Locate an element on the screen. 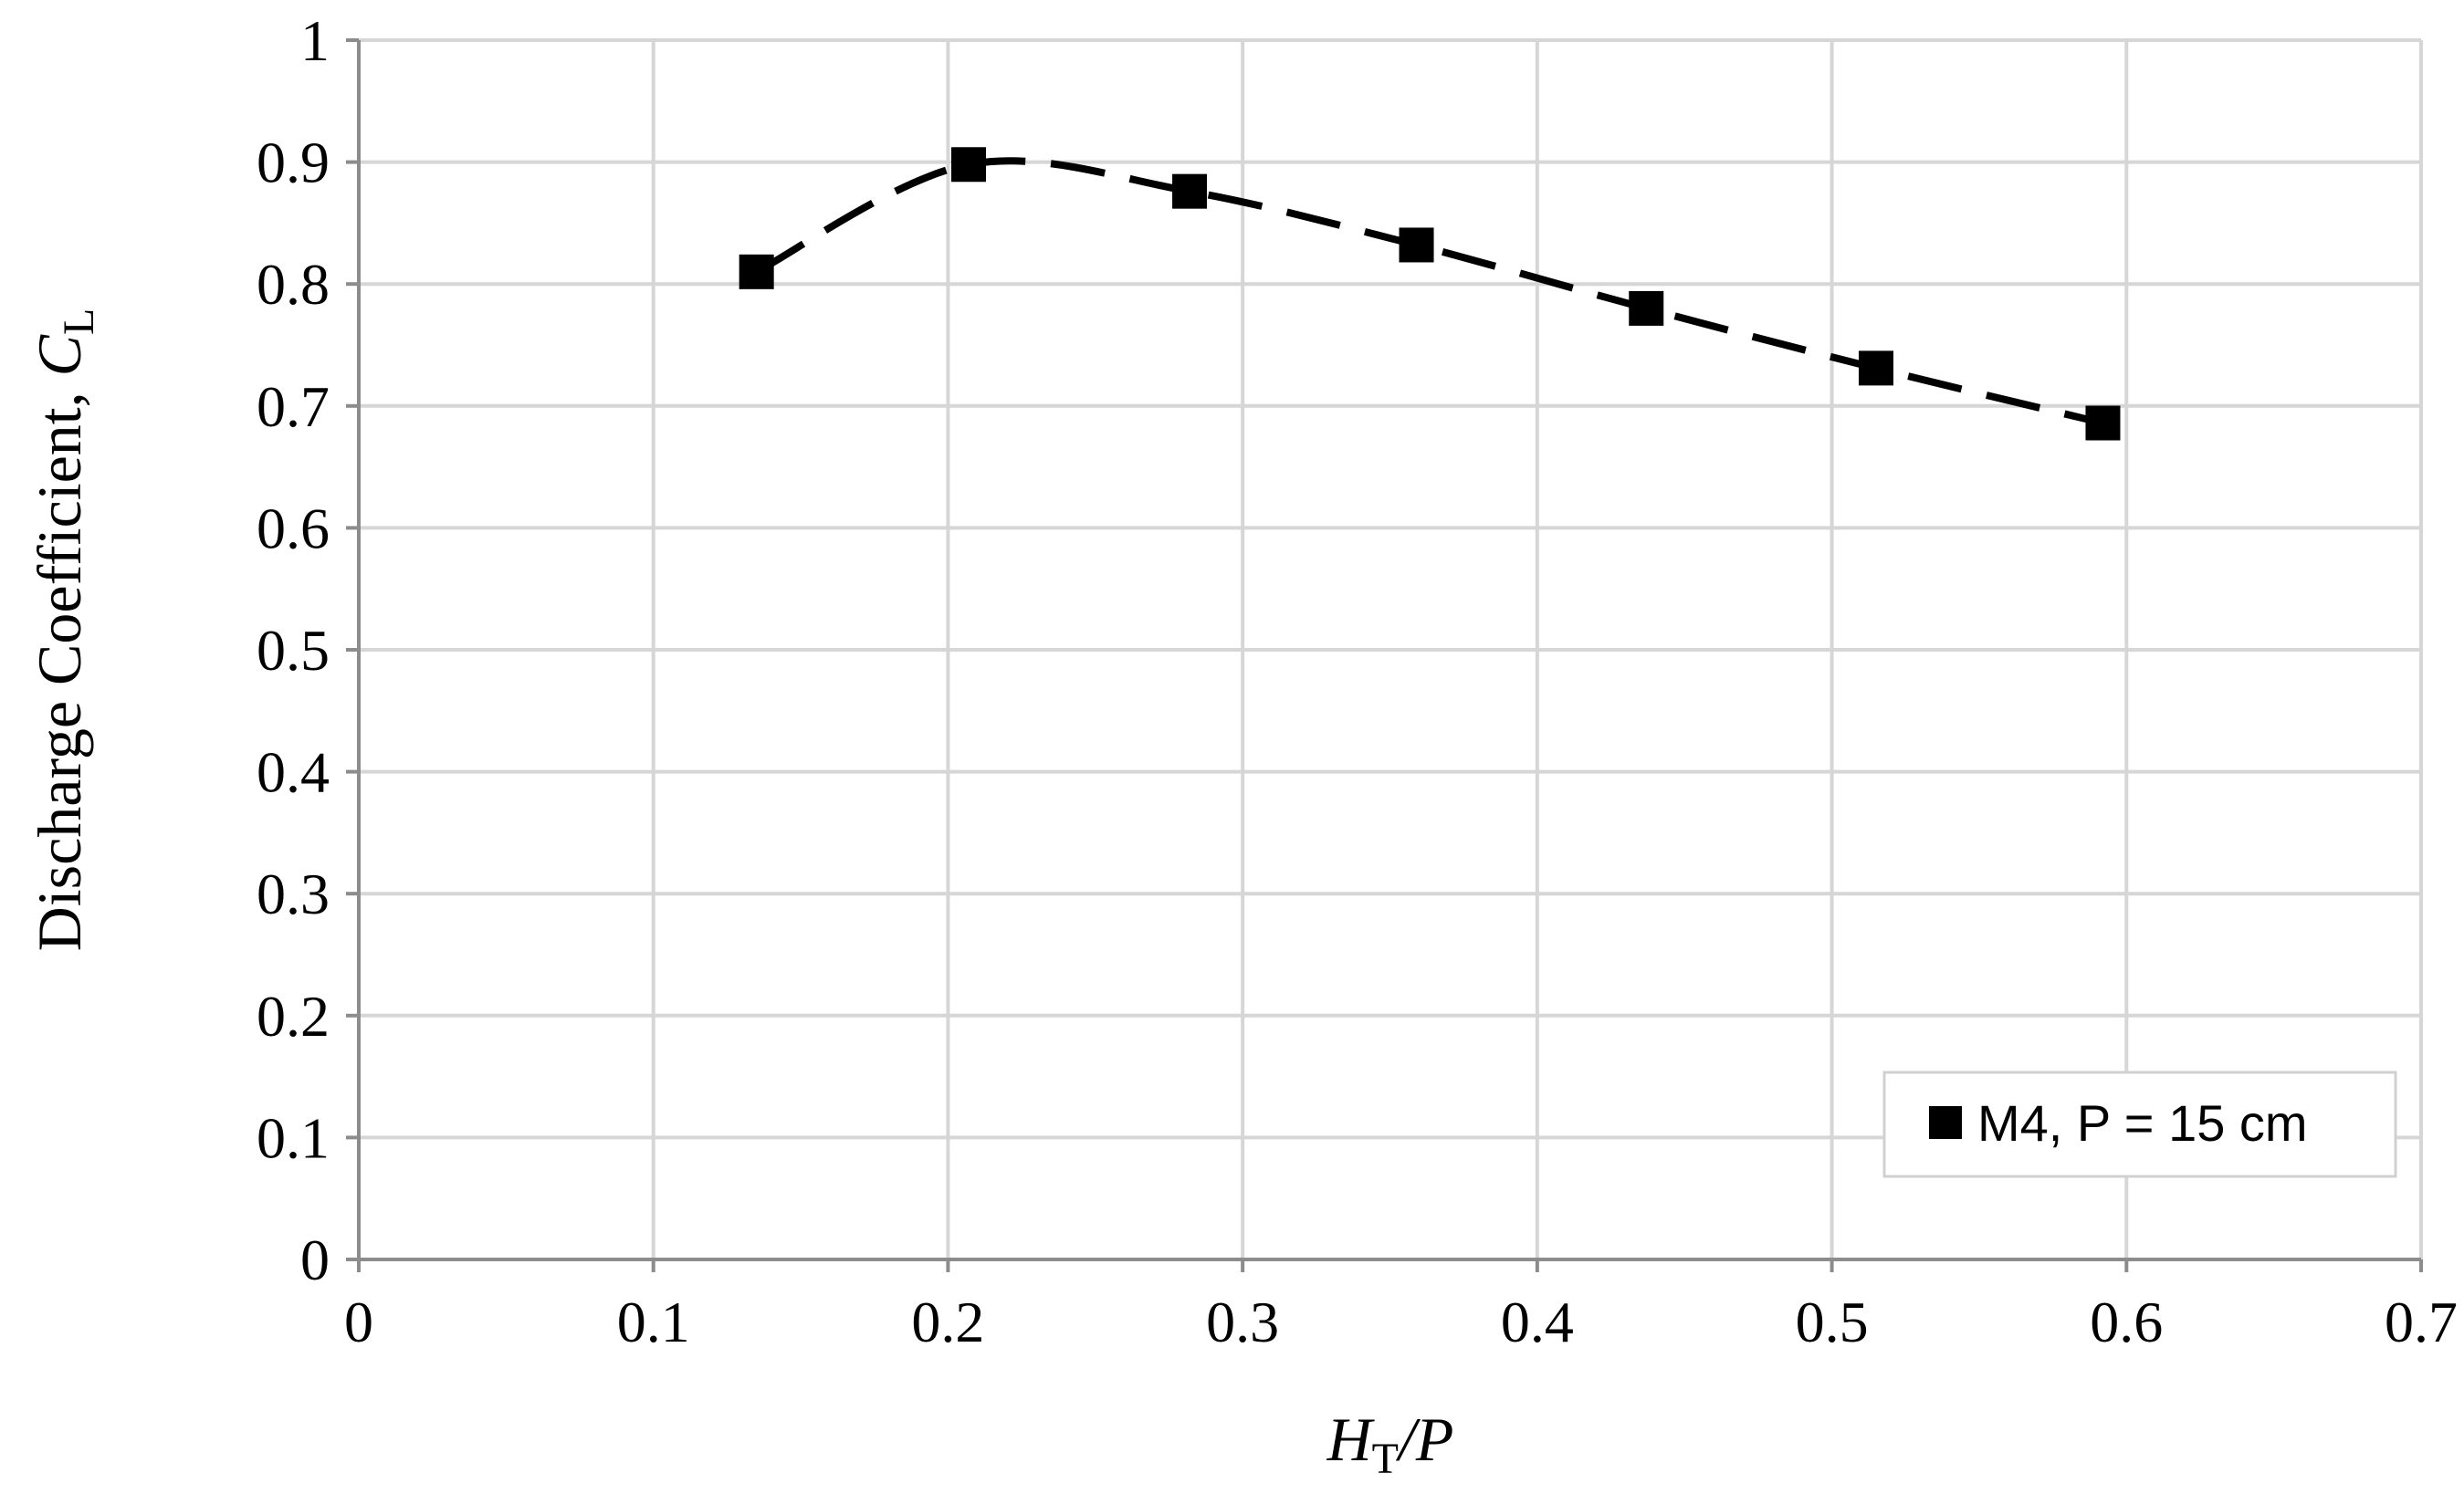 Image resolution: width=2464 pixels, height=1494 pixels. y-tick-labels: 0 0.1 0.2 0.3 0.4 0.5 0.6 0.7 0.8 0.9 1 is located at coordinates (293, 650).